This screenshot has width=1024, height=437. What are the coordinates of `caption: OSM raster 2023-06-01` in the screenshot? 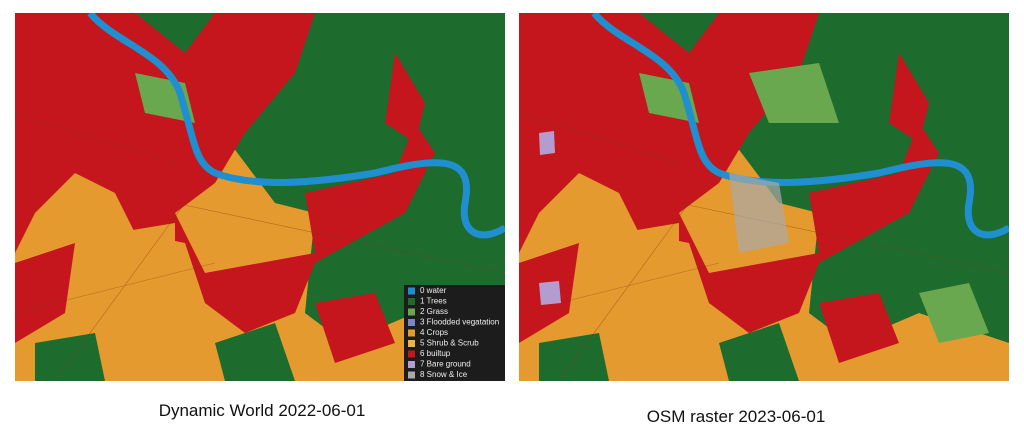 It's located at (736, 416).